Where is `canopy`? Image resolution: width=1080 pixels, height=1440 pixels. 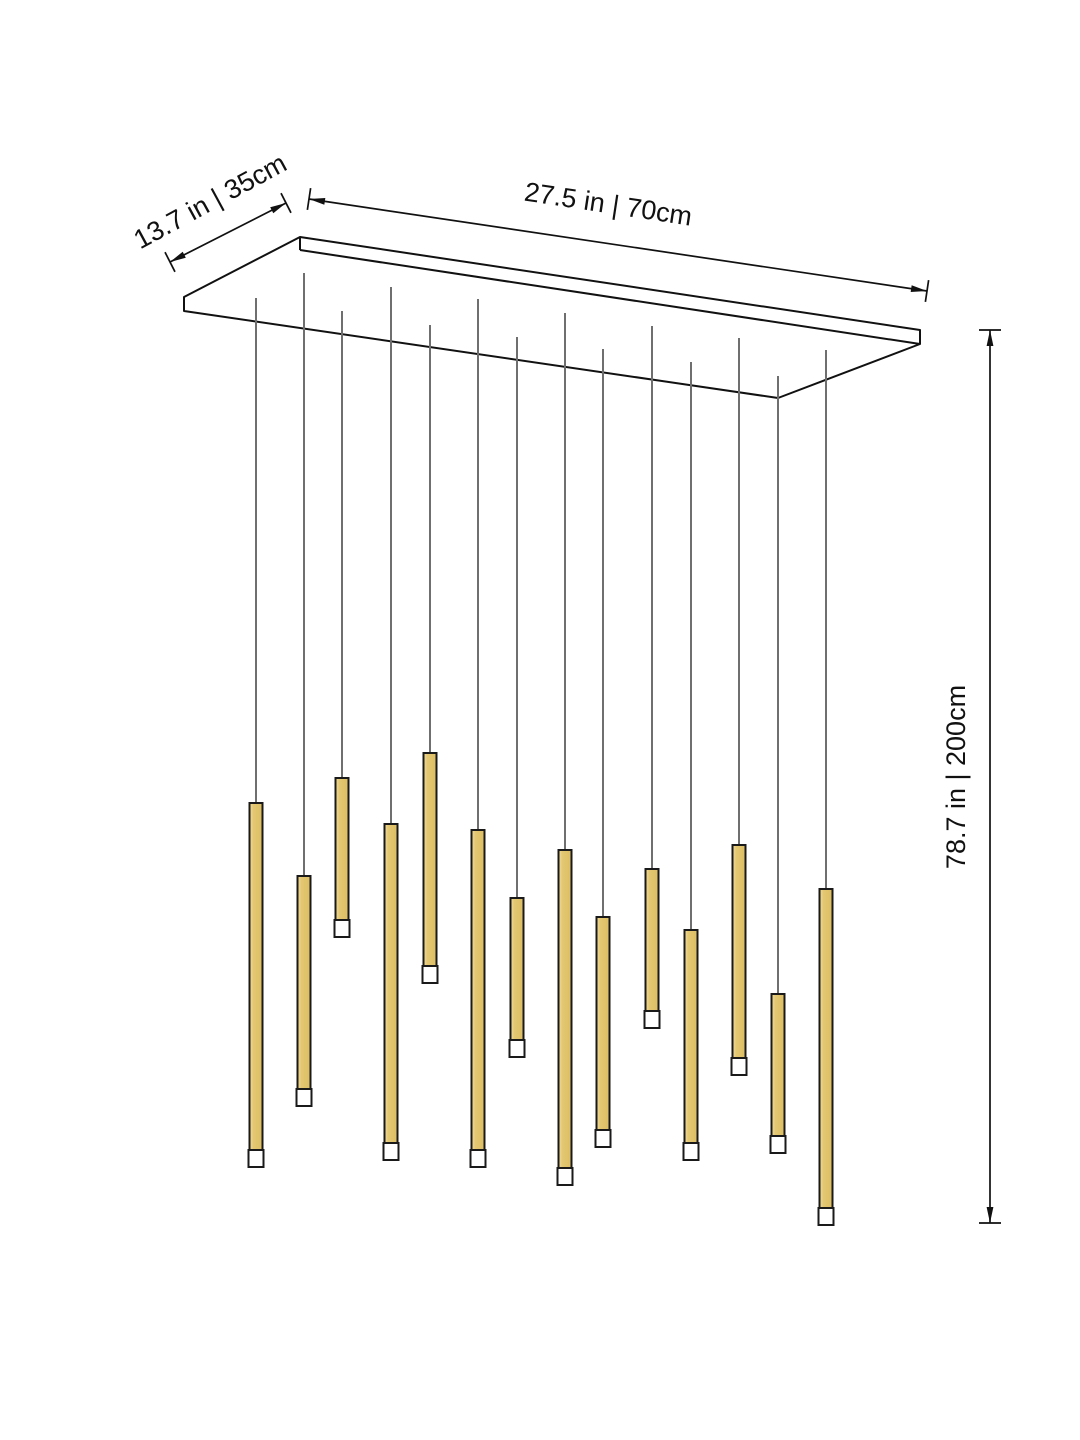 canopy is located at coordinates (552, 317).